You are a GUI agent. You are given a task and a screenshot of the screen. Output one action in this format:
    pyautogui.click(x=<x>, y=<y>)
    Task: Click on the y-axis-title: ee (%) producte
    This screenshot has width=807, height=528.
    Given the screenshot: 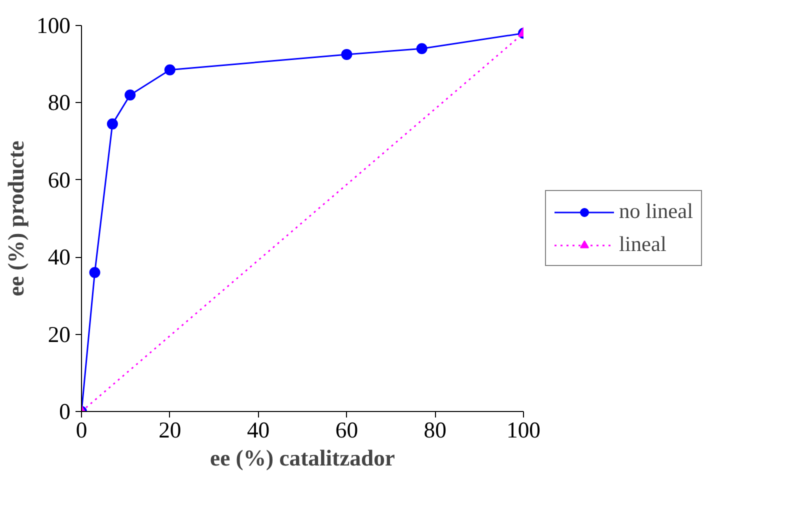 What is the action you would take?
    pyautogui.click(x=16, y=218)
    